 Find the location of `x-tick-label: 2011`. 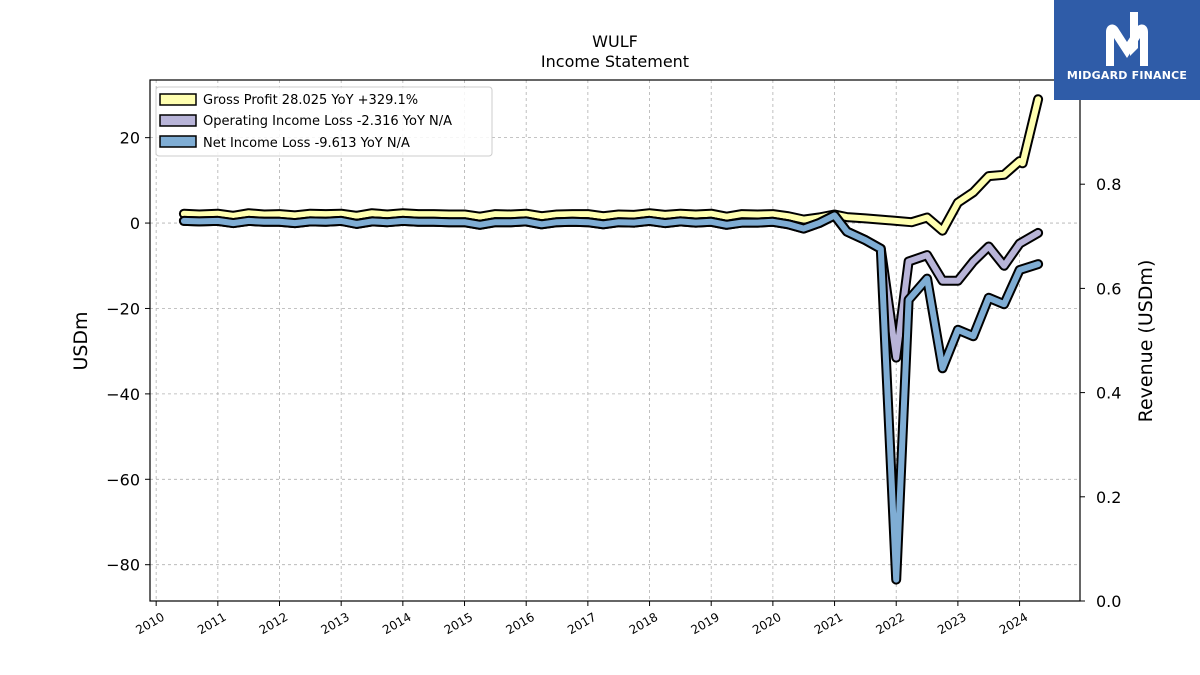

x-tick-label: 2011 is located at coordinates (211, 623).